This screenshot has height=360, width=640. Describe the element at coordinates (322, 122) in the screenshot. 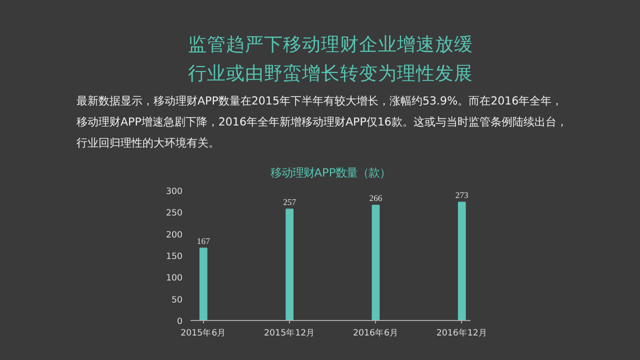

I see `text: 移动理财APP增速急剧下降，2016年全年新增移动理财APP仅16款。这或与当时监管条例陆续出台，` at that location.